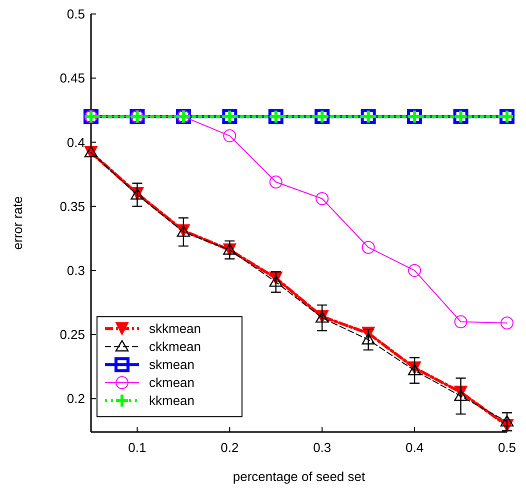 The image size is (526, 491). Describe the element at coordinates (137, 447) in the screenshot. I see `x-tick-label: 0.1` at that location.